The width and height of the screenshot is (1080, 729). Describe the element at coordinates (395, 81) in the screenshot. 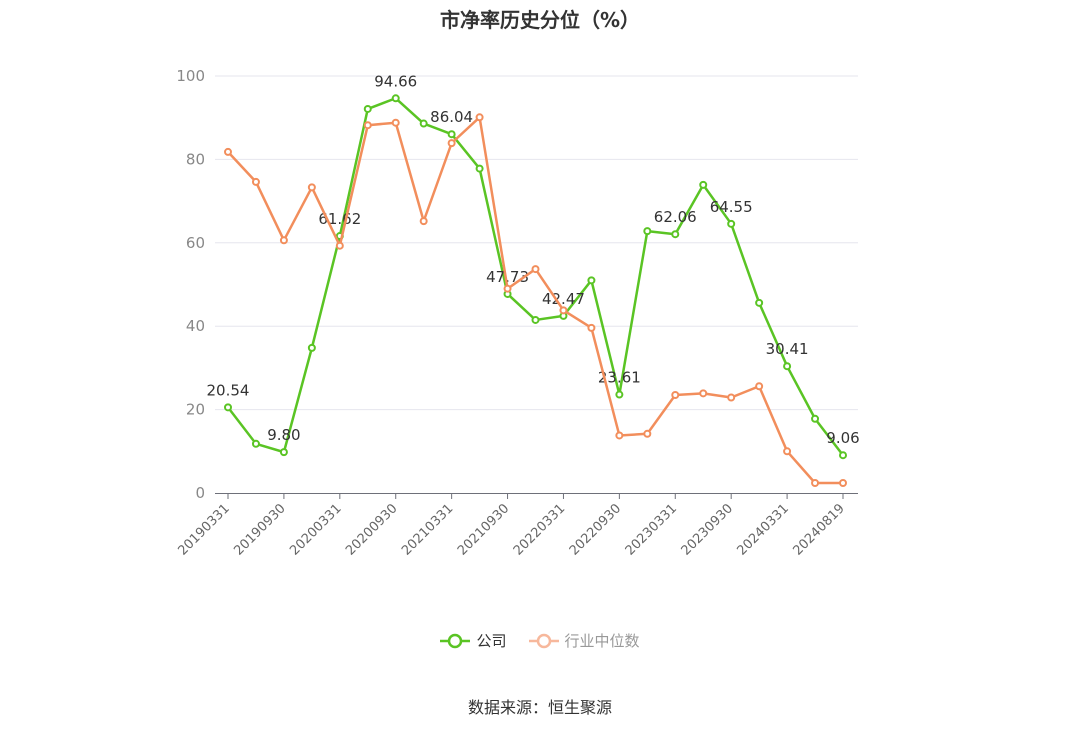

I see `data-label: 94.66` at that location.